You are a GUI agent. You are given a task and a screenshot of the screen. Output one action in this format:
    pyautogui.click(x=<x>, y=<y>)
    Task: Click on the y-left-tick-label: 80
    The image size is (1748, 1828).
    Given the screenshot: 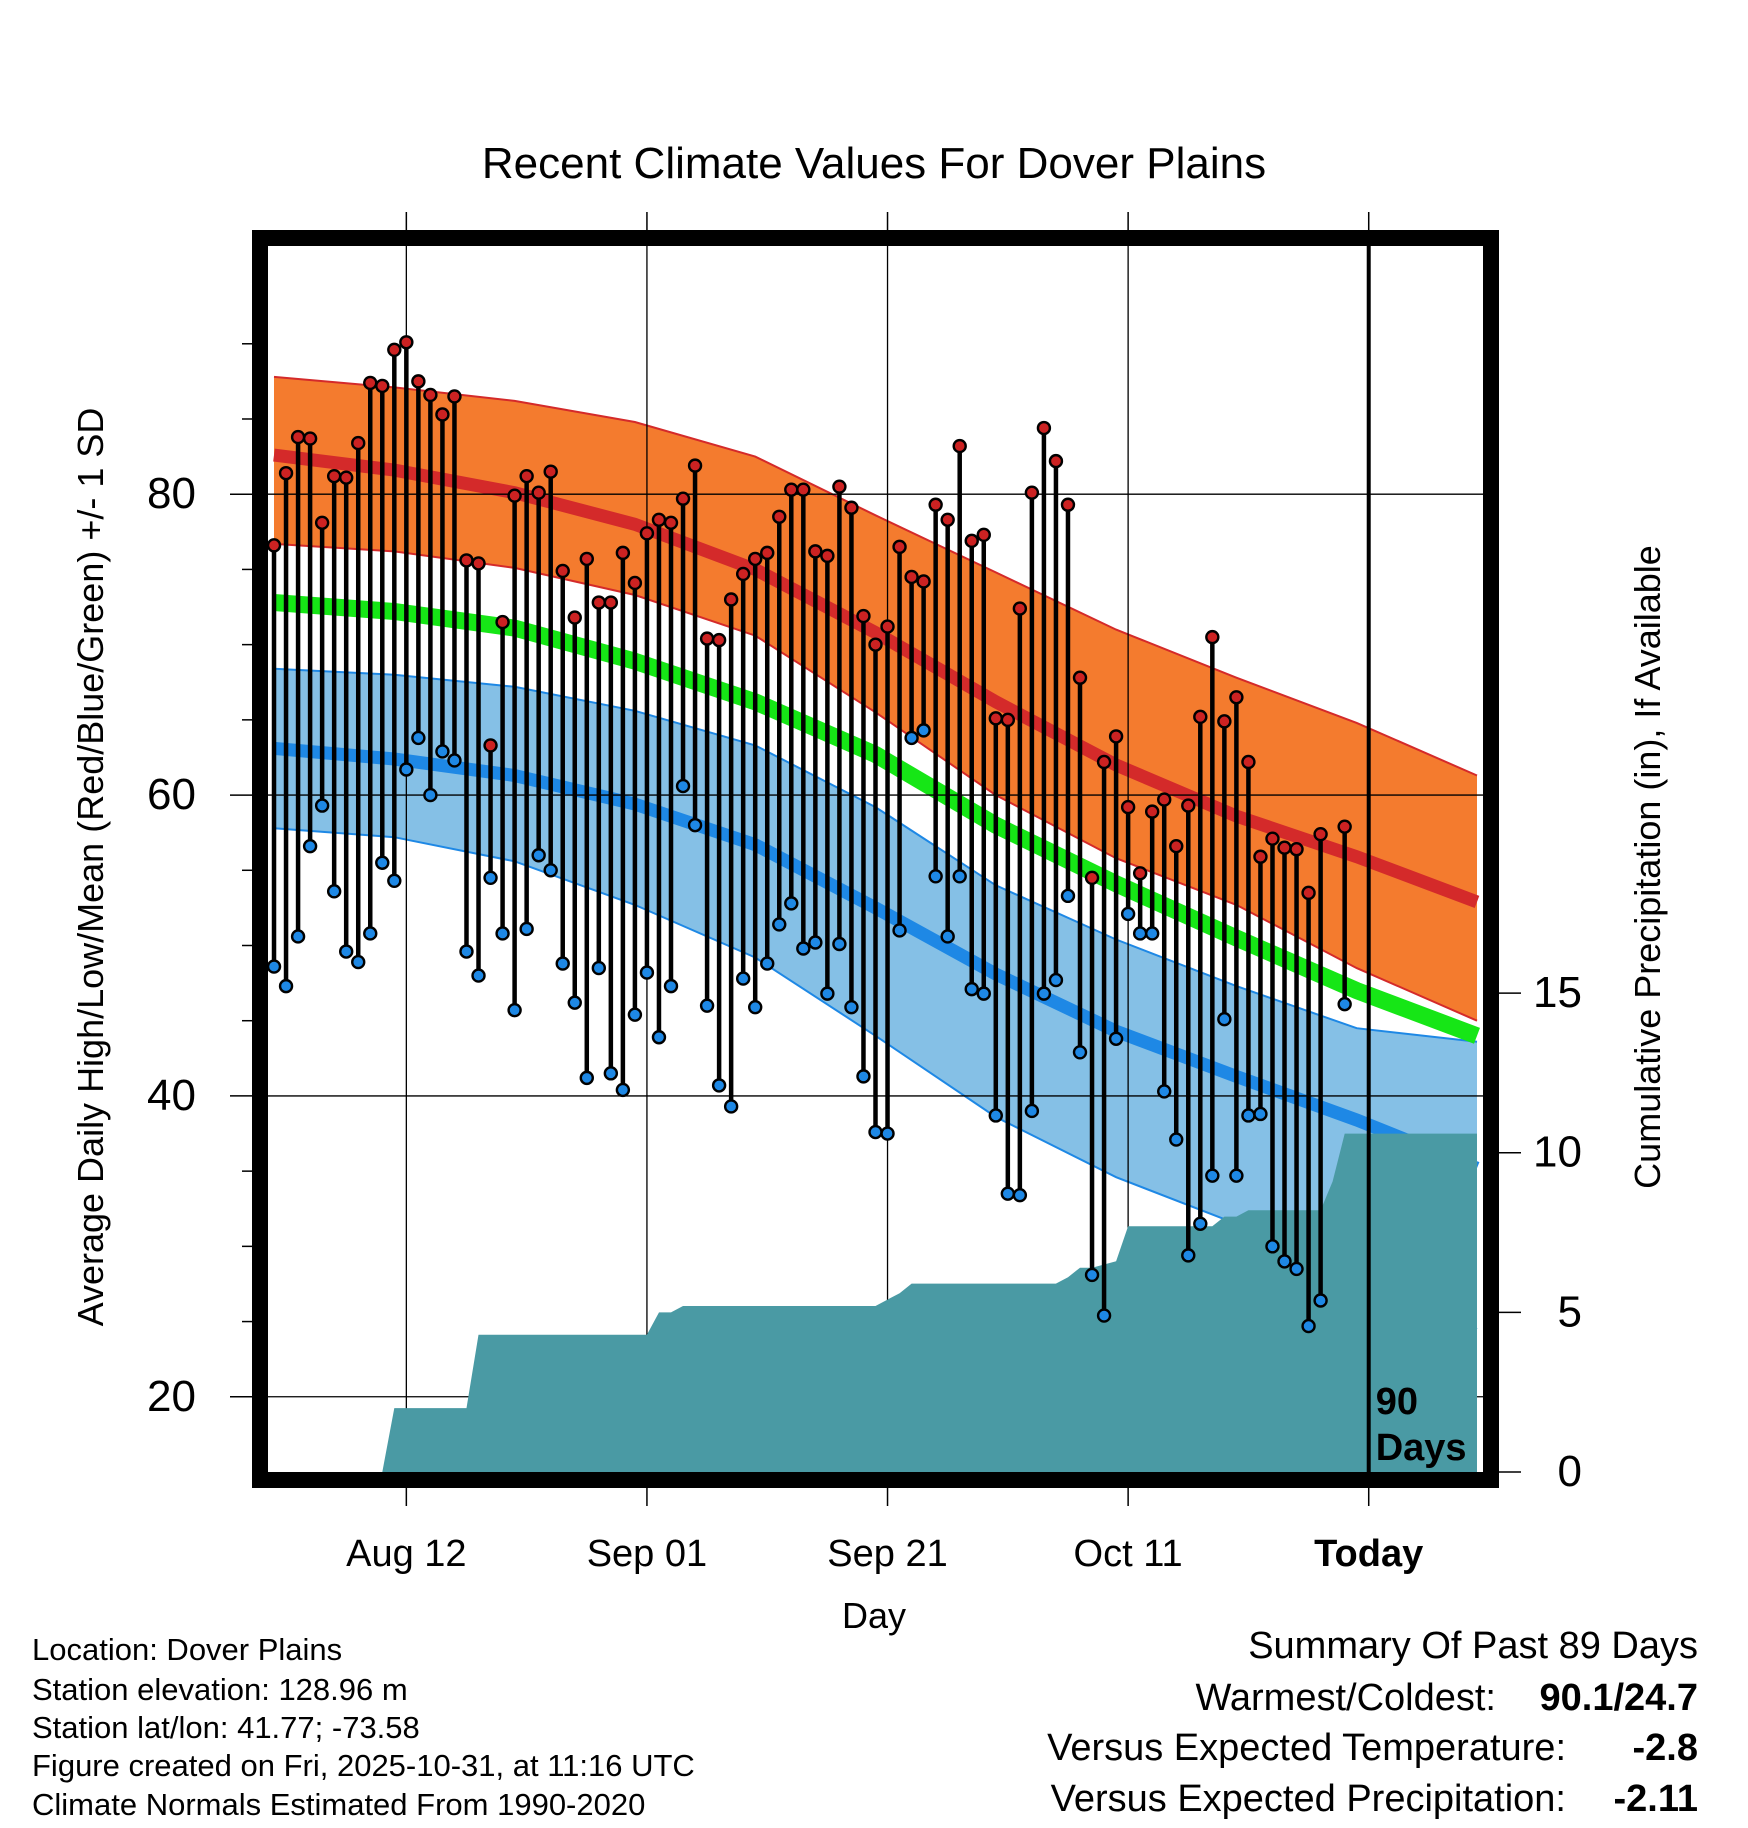 What is the action you would take?
    pyautogui.click(x=171, y=493)
    